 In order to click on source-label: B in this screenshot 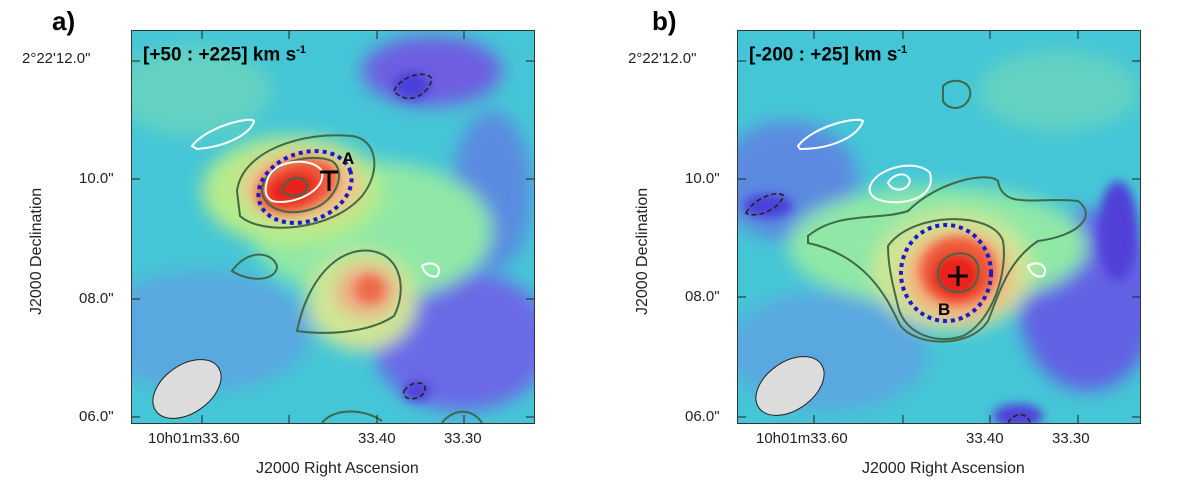, I will do `click(944, 309)`.